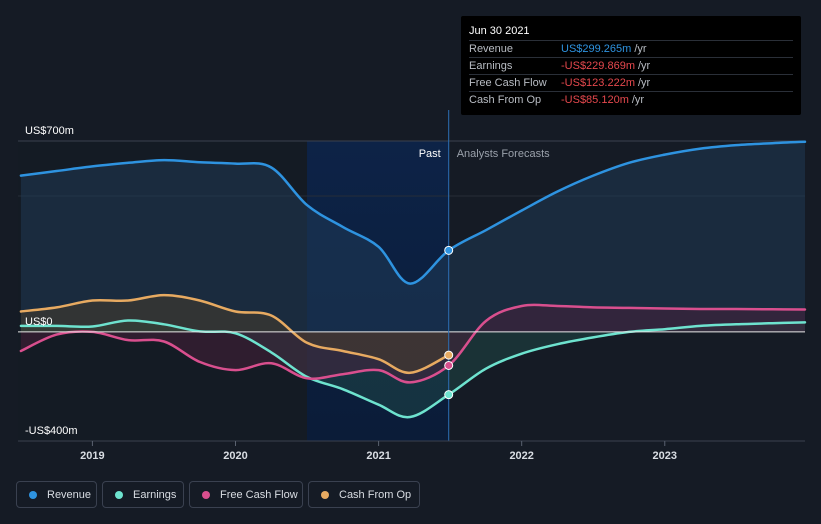  What do you see at coordinates (491, 66) in the screenshot?
I see `tooltip-row-label: Earnings` at bounding box center [491, 66].